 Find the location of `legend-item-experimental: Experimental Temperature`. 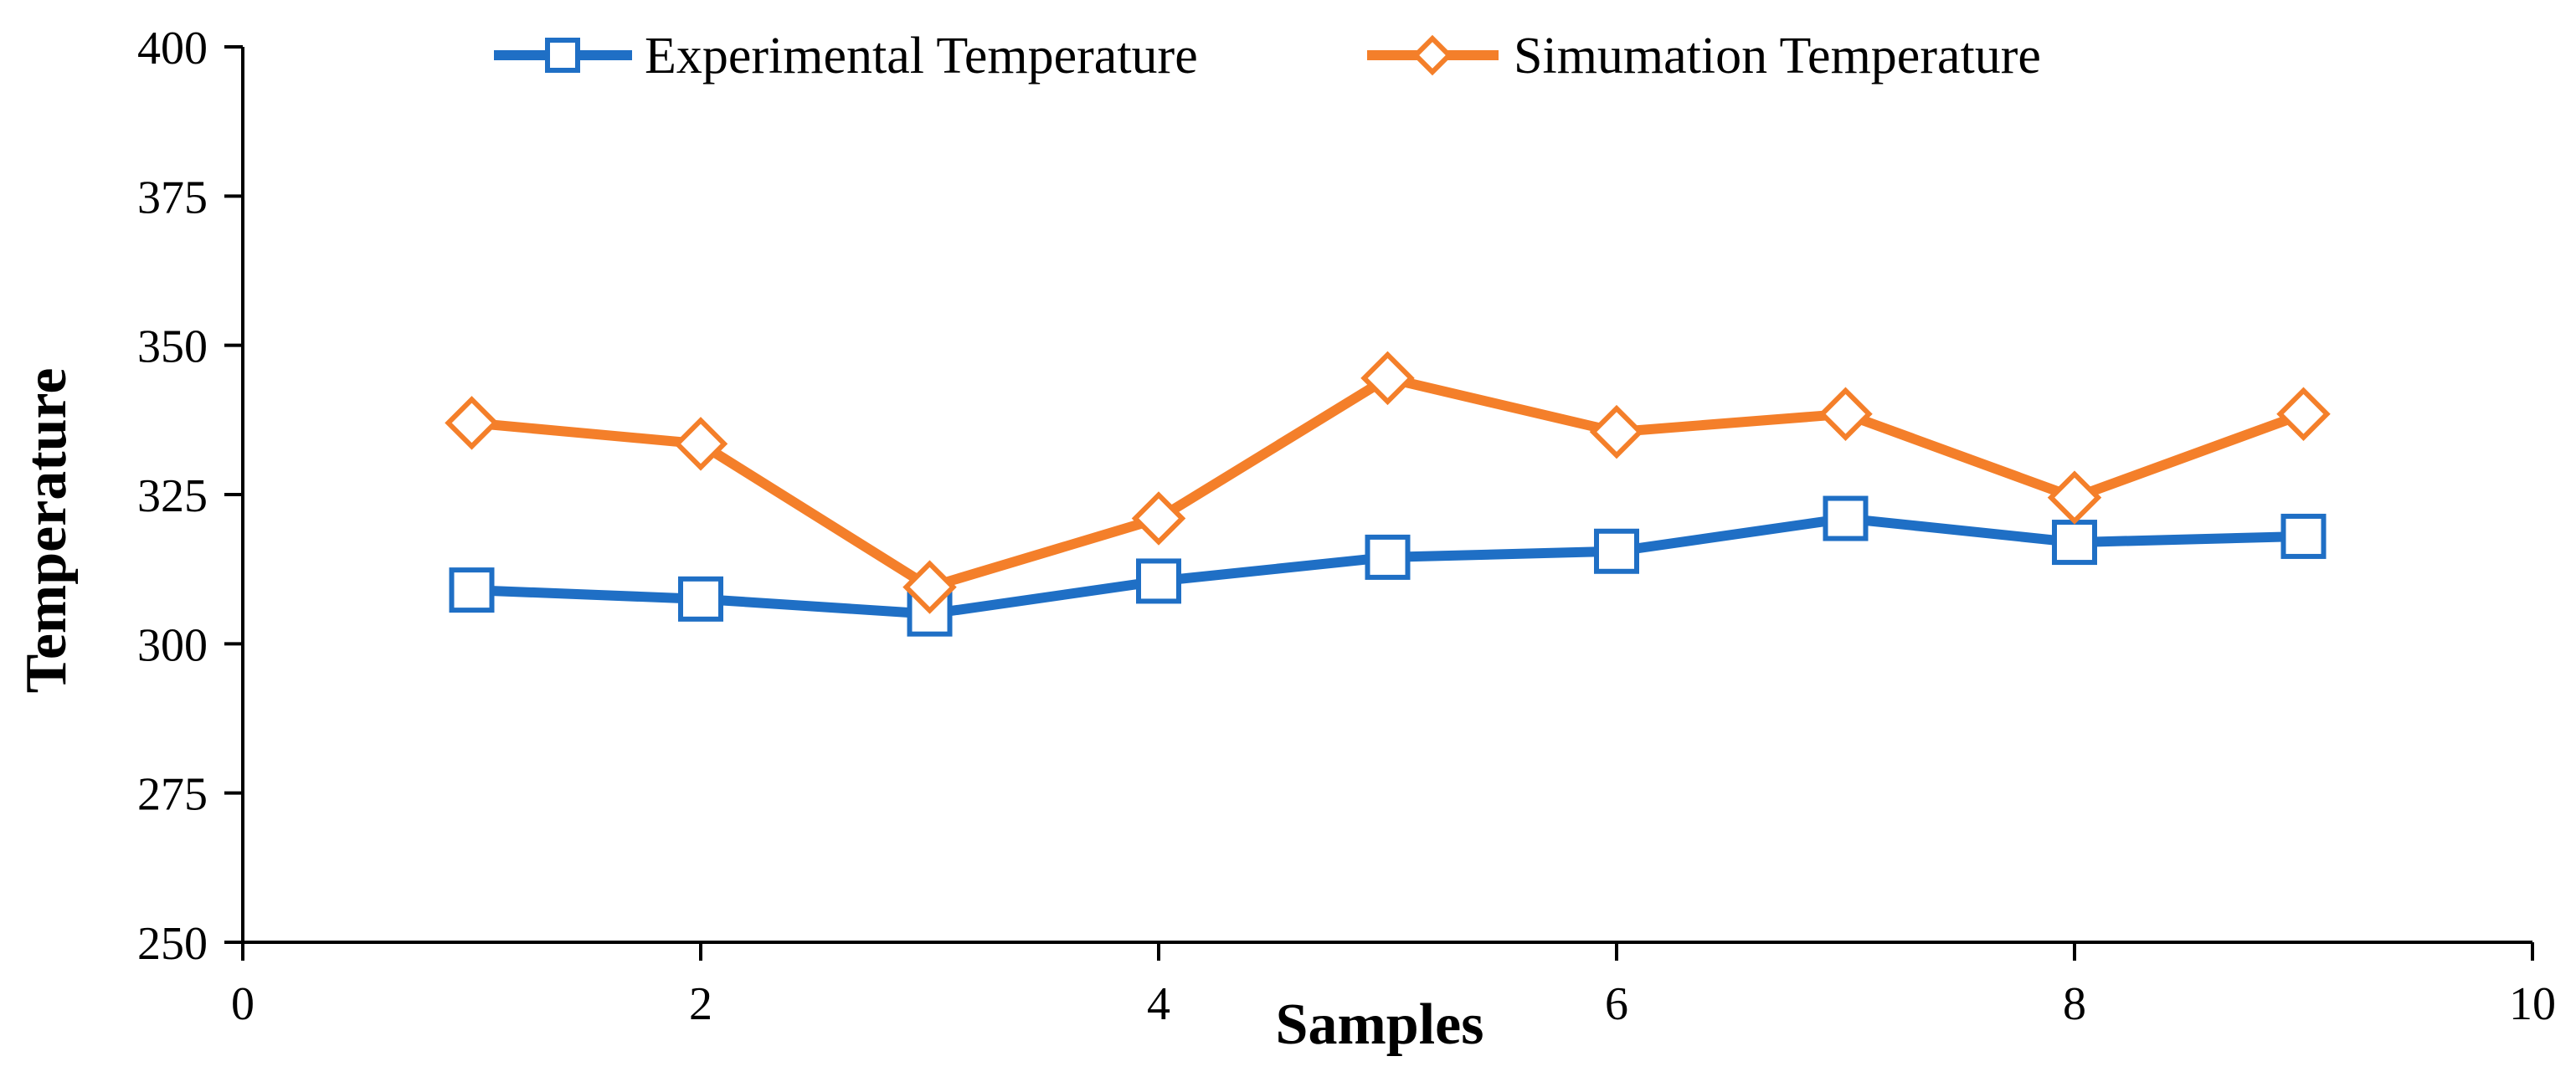

legend-item-experimental: Experimental Temperature is located at coordinates (846, 56).